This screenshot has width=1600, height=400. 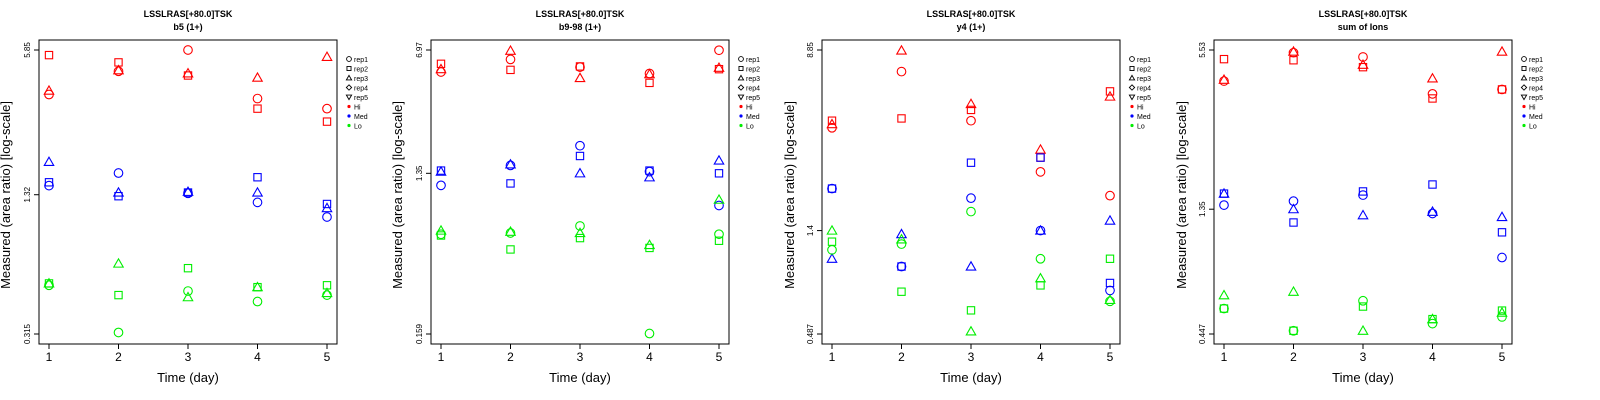 What do you see at coordinates (810, 333) in the screenshot?
I see `y-tick-label: 0.487` at bounding box center [810, 333].